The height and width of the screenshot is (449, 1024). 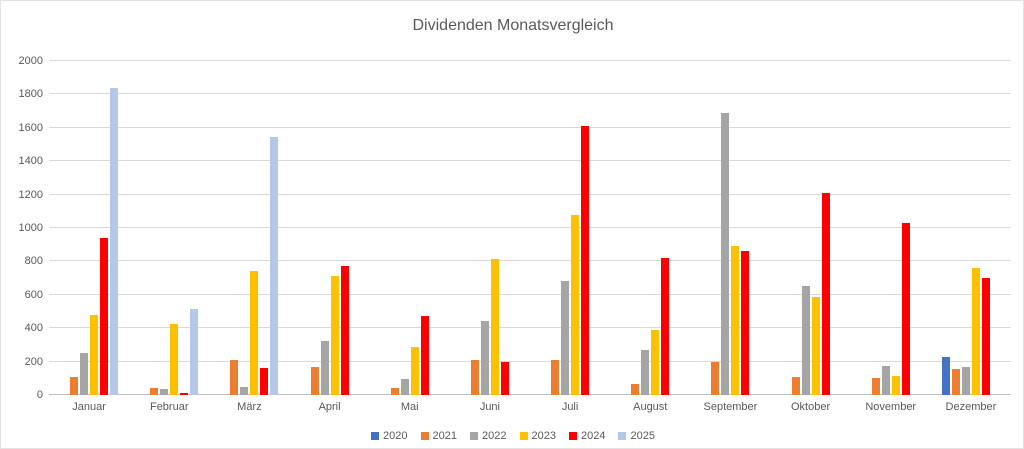 I want to click on bar-2024-april, so click(x=344, y=330).